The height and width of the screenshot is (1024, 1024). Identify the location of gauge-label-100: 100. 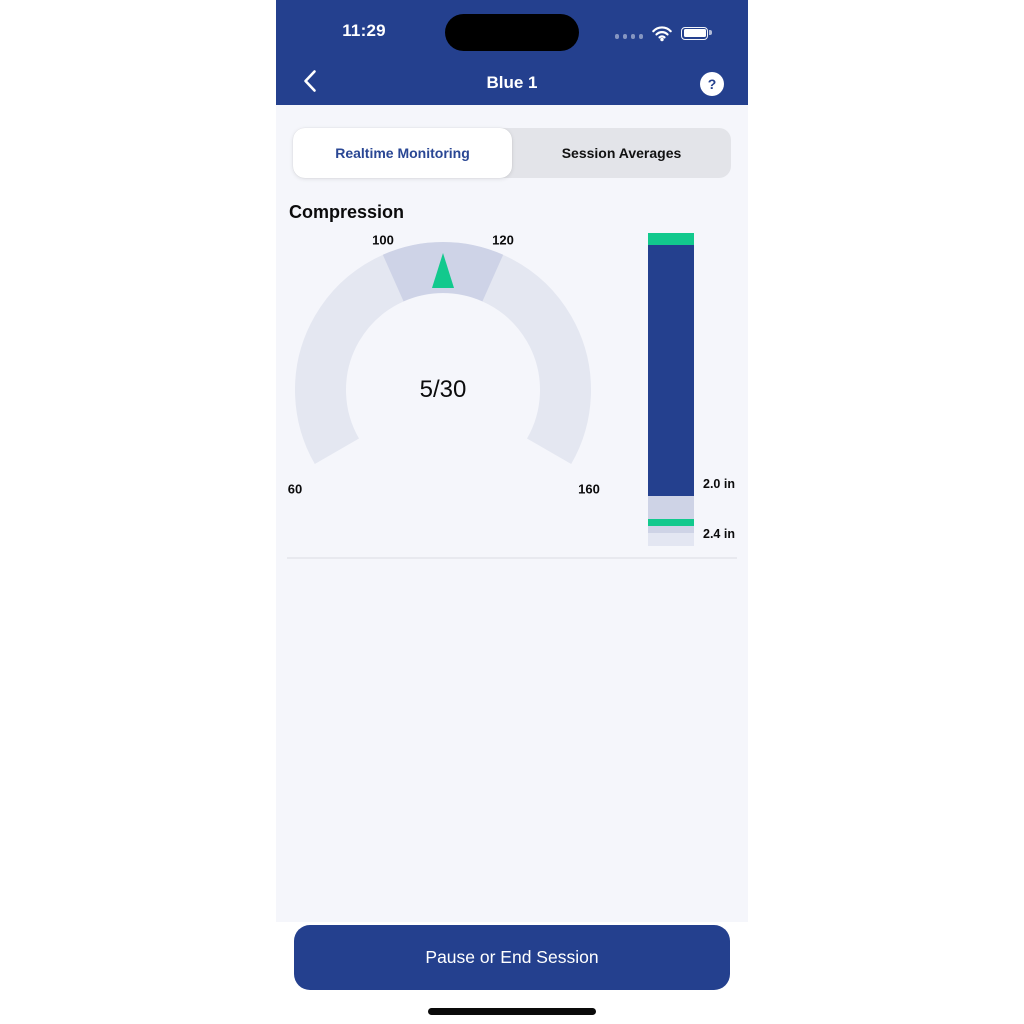
(383, 240).